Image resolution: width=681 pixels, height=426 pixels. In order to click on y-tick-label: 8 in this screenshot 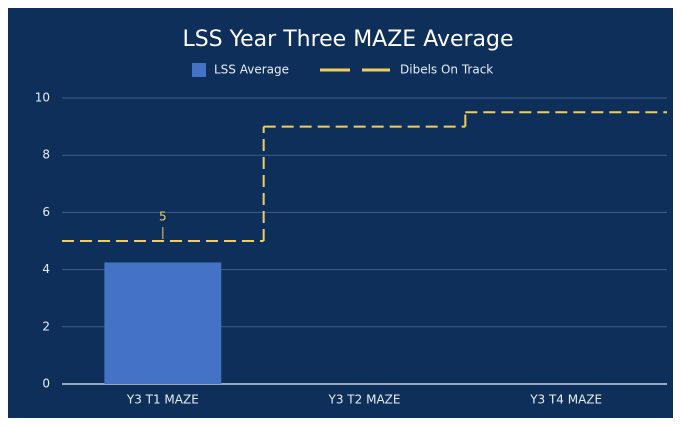, I will do `click(46, 155)`.